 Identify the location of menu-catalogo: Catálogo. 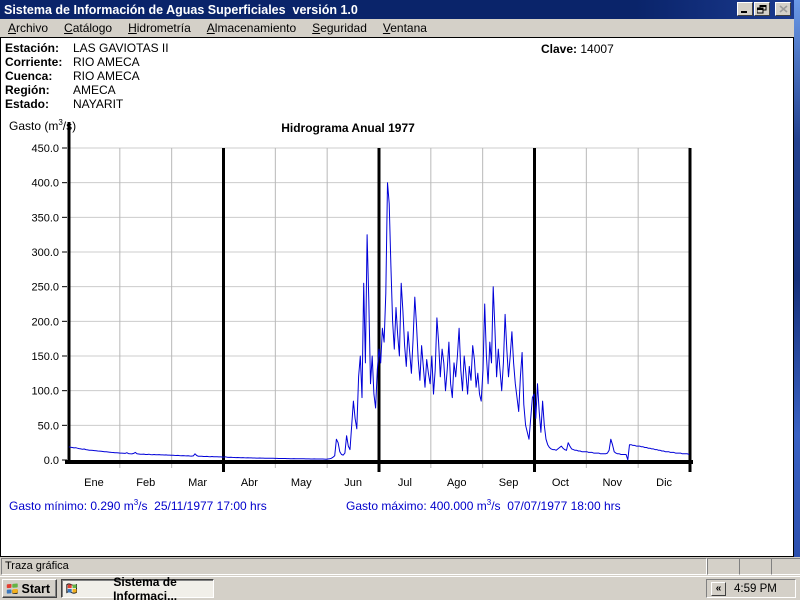
(88, 28).